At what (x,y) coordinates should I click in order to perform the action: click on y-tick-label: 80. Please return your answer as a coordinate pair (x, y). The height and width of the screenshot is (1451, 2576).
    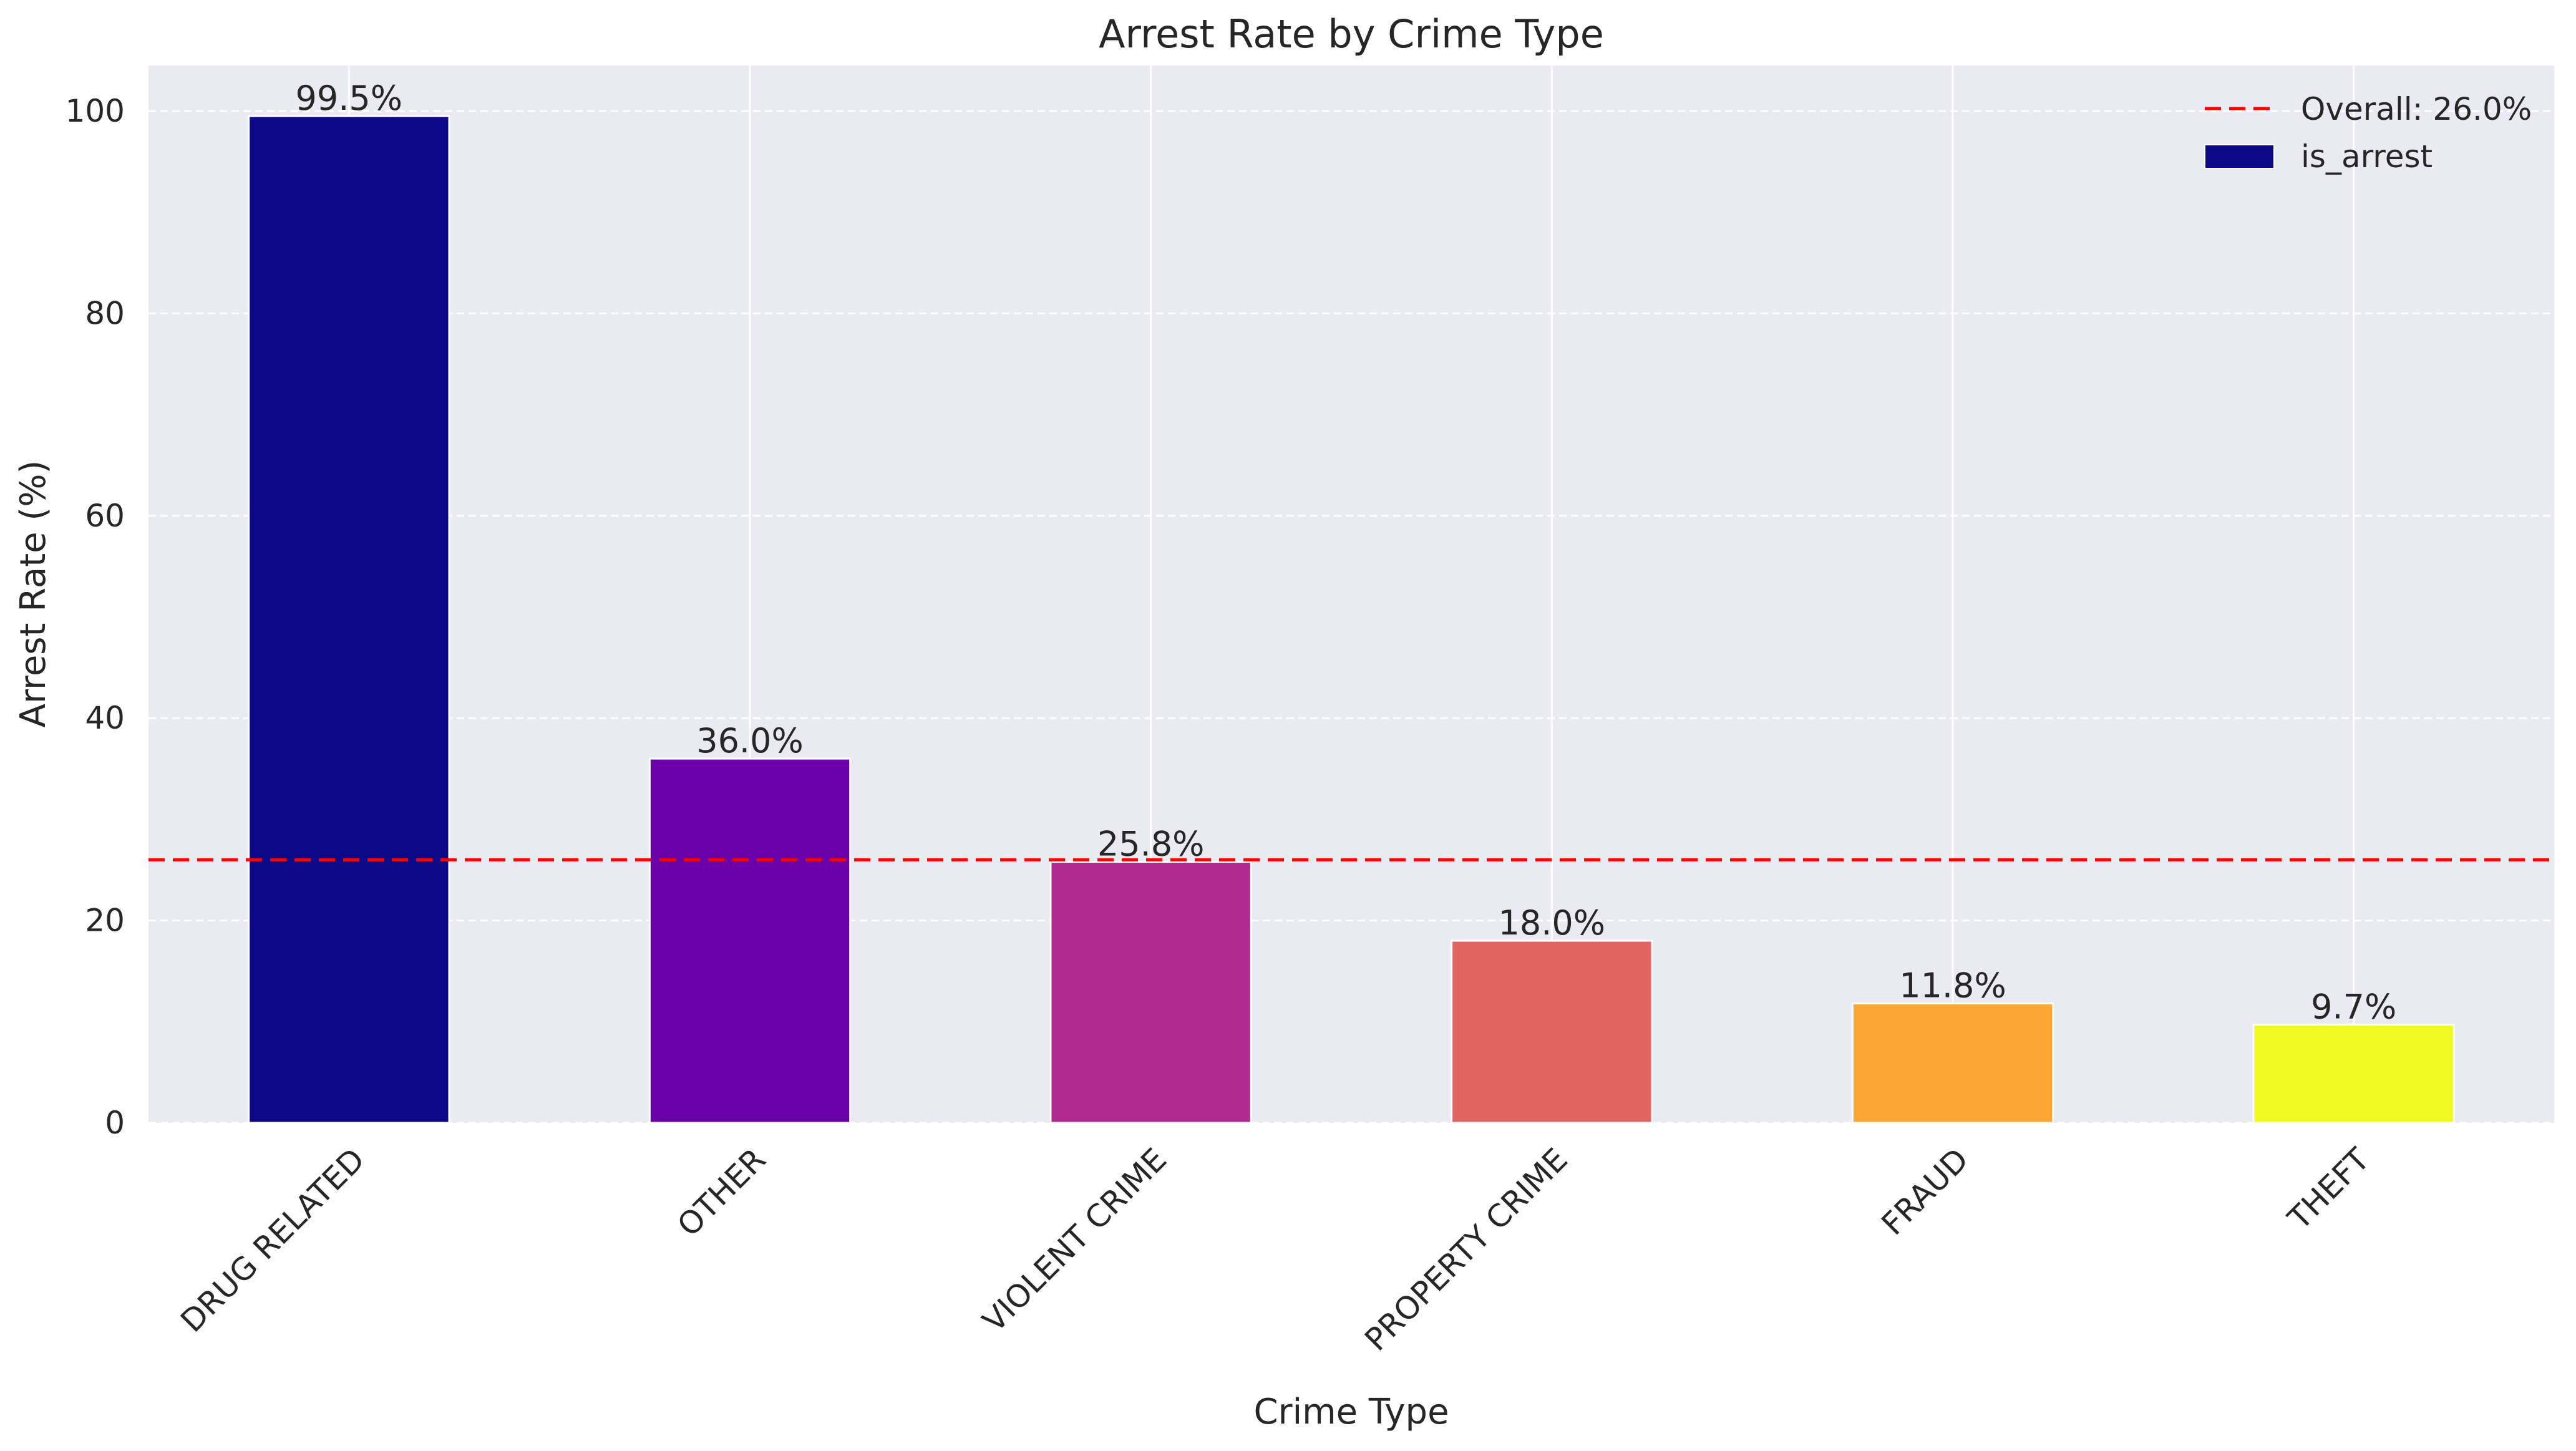
    Looking at the image, I should click on (105, 313).